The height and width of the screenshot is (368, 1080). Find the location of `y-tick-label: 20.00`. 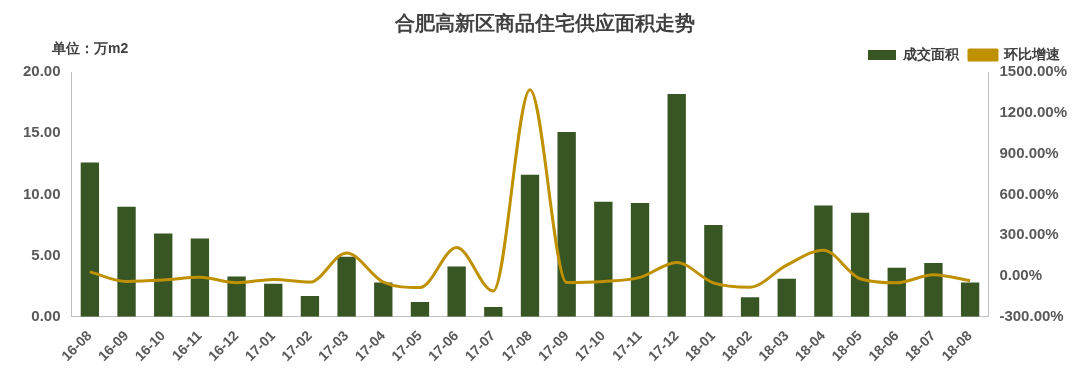

y-tick-label: 20.00 is located at coordinates (41, 71).